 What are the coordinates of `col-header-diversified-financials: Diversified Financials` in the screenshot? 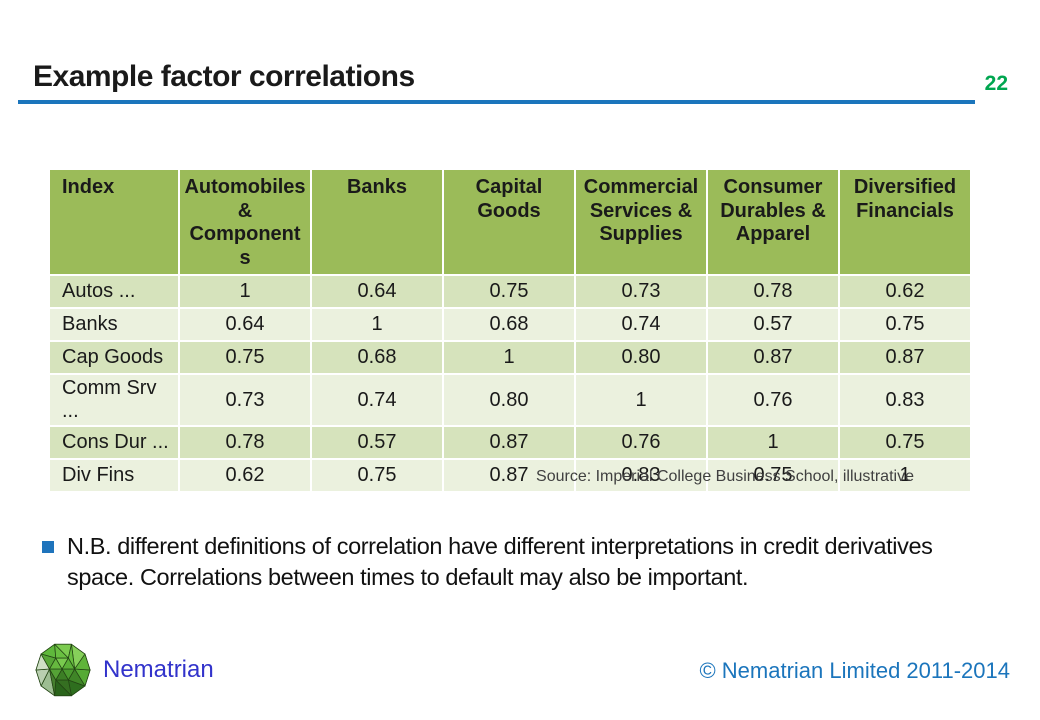 It's located at (905, 222).